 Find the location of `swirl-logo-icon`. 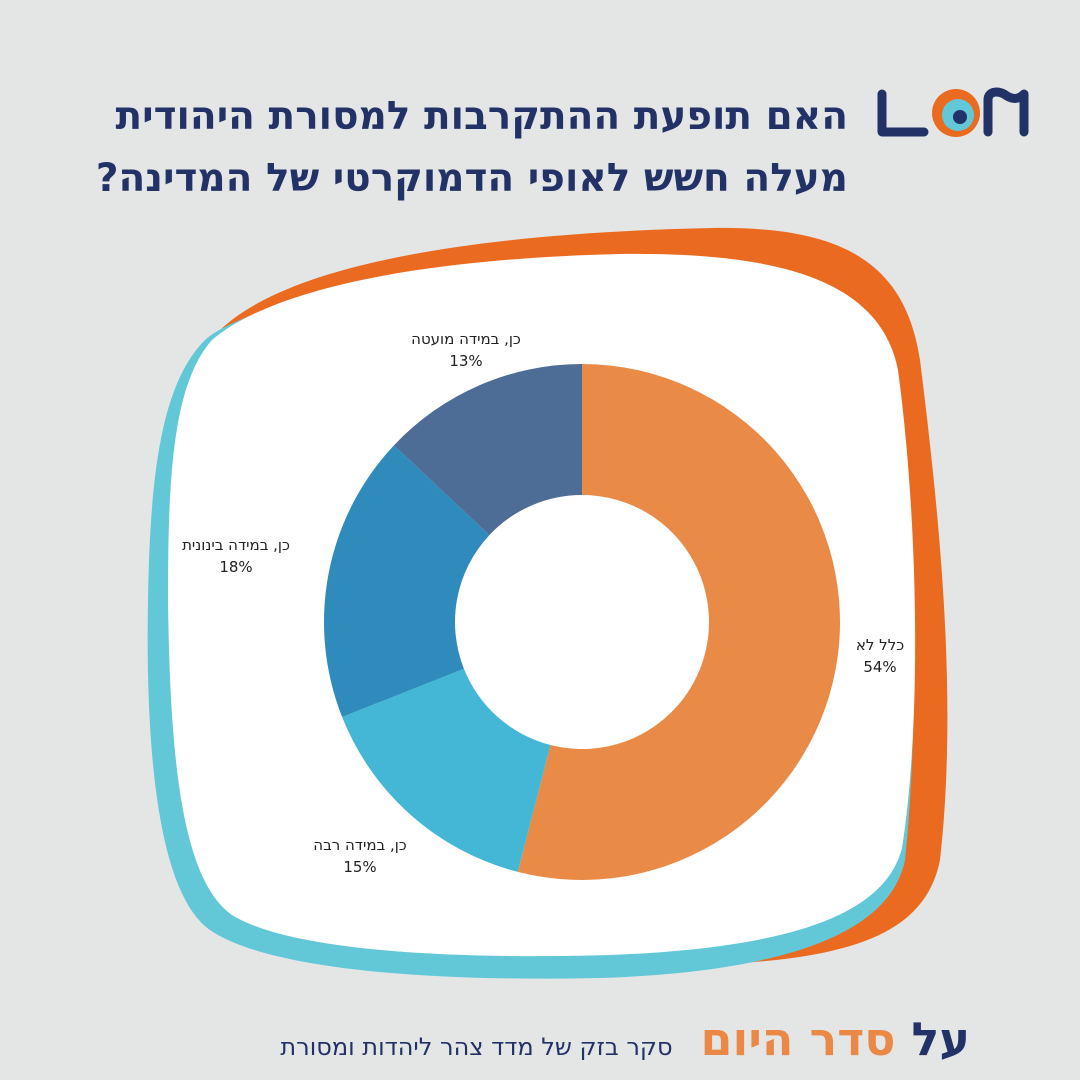

swirl-logo-icon is located at coordinates (953, 112).